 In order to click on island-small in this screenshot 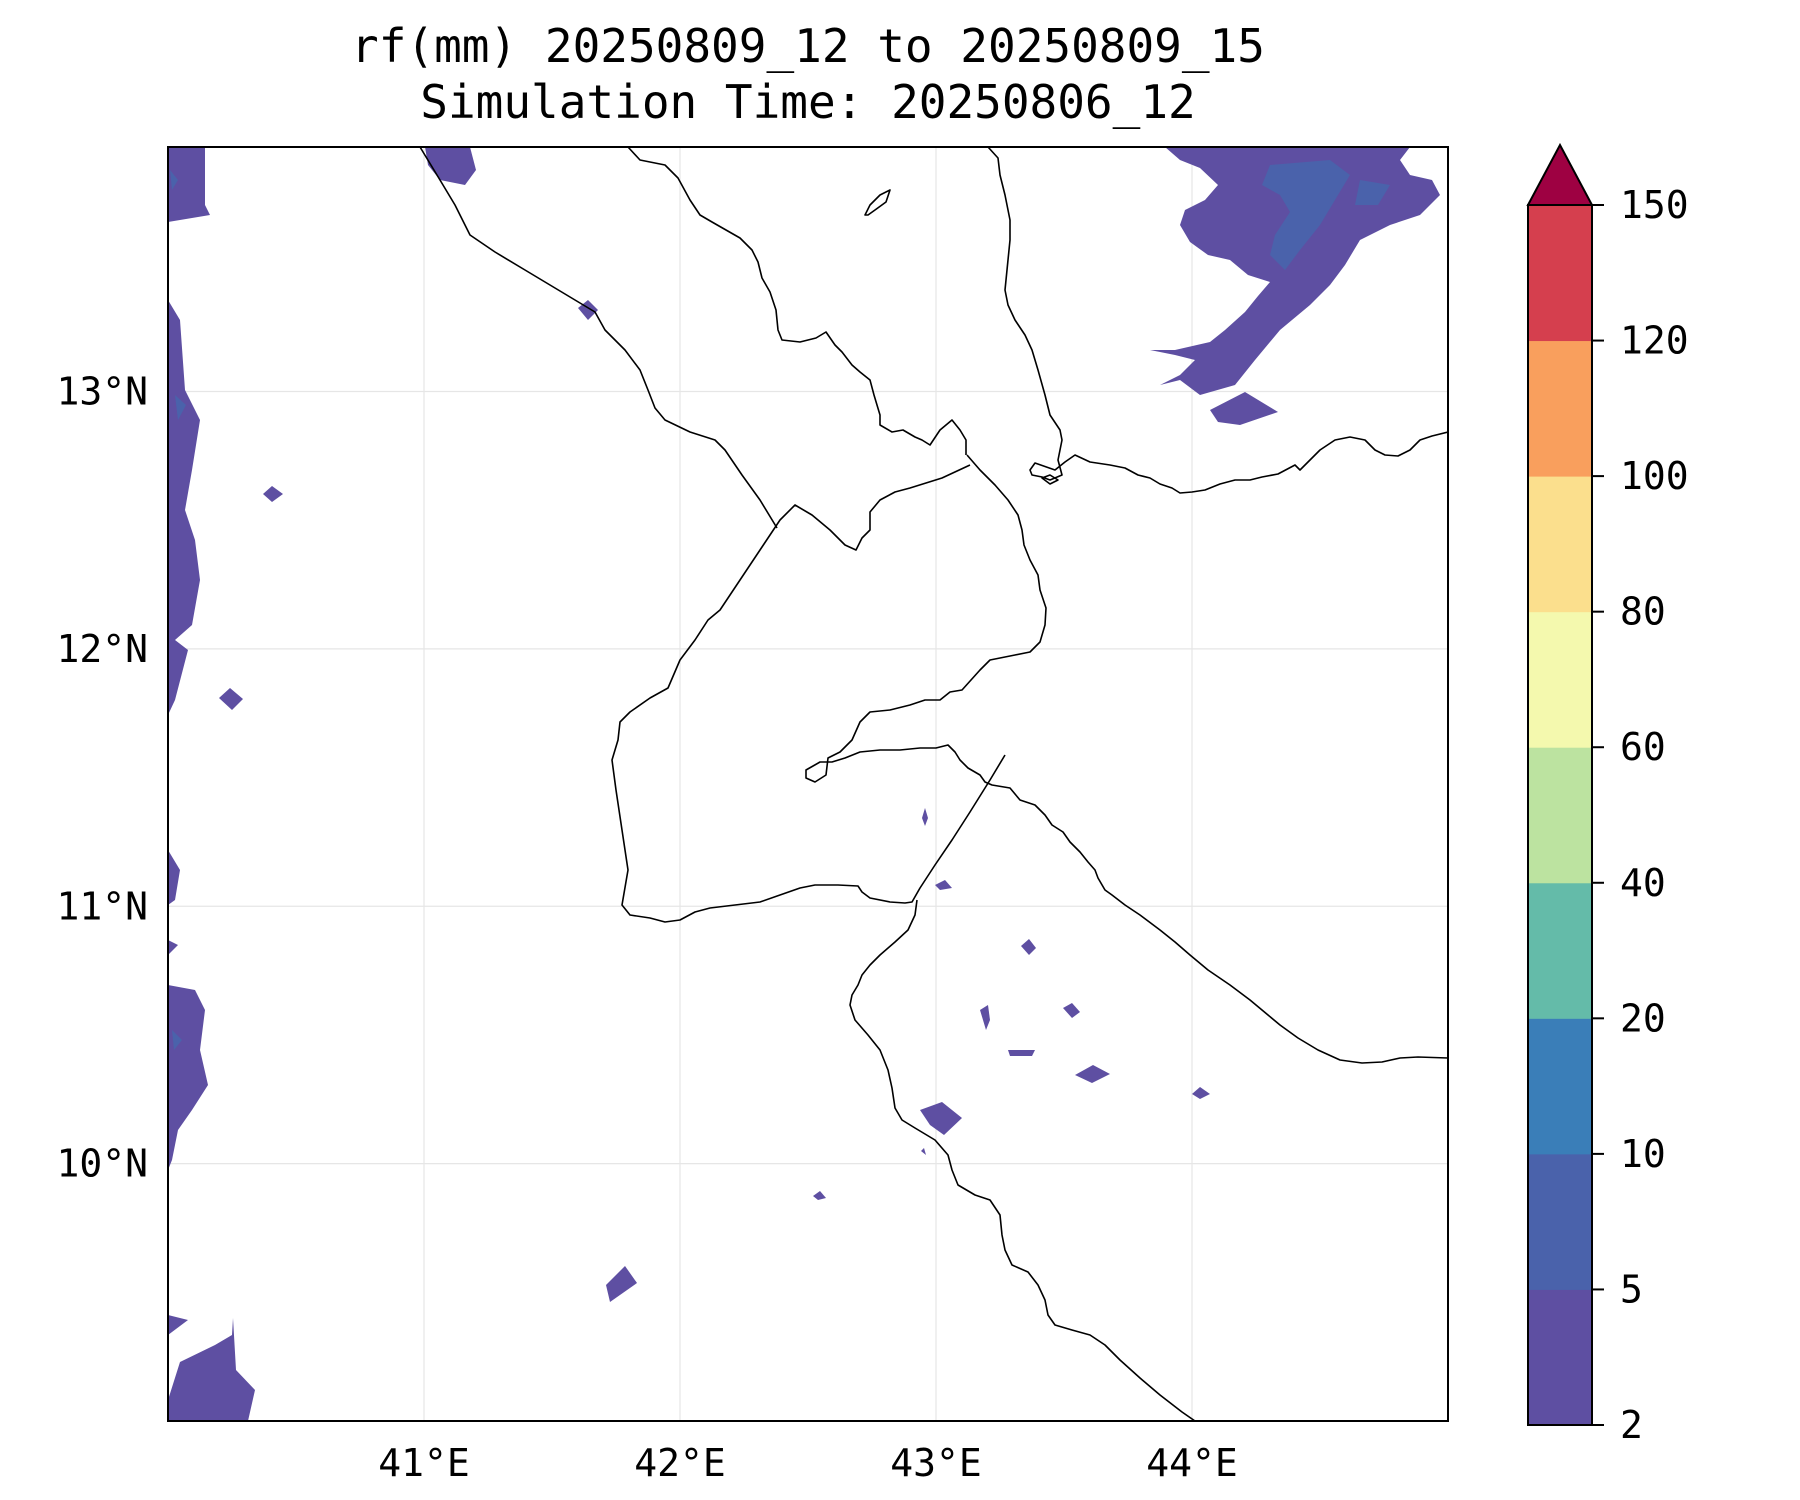, I will do `click(1050, 479)`.